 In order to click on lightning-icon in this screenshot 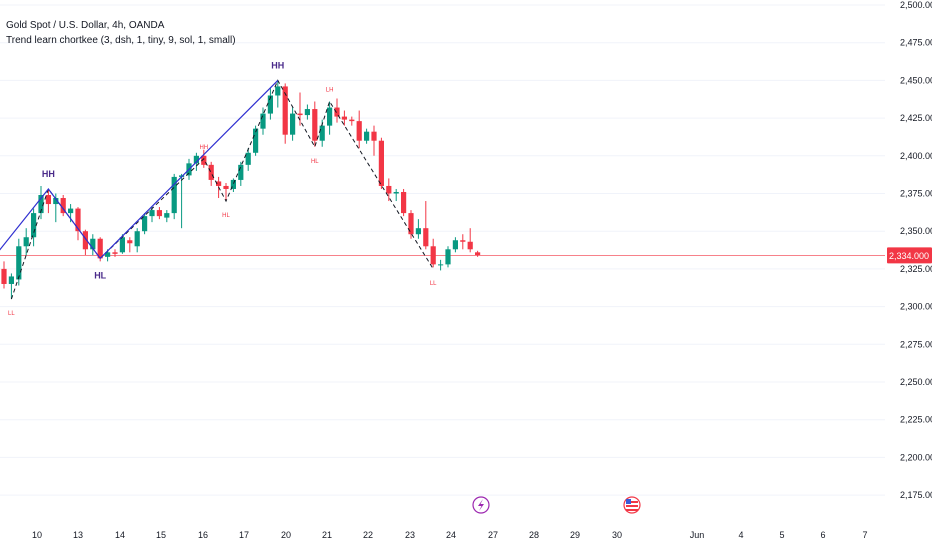, I will do `click(481, 505)`.